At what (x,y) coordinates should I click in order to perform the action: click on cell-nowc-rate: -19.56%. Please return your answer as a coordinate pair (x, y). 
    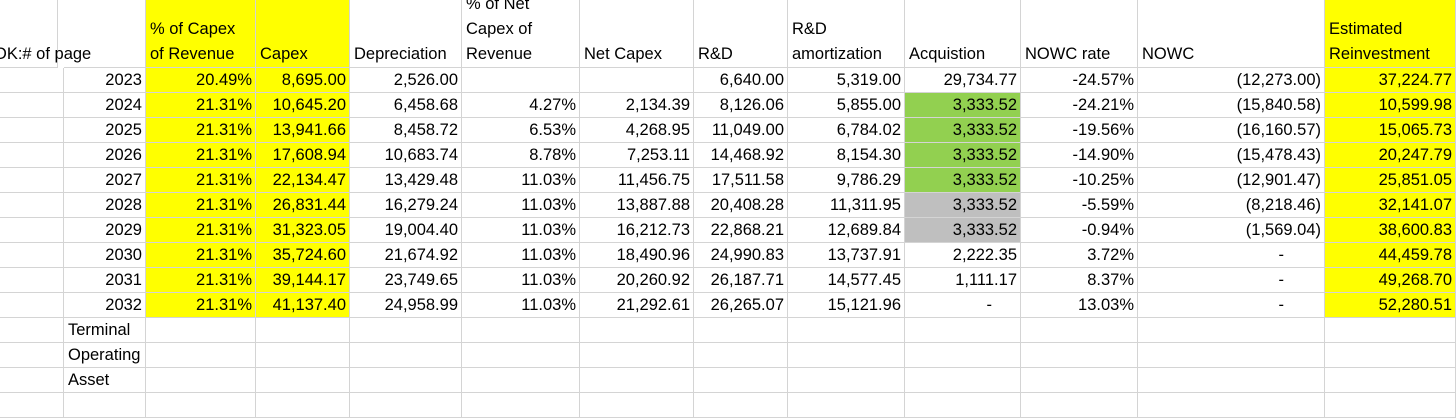
    Looking at the image, I should click on (1079, 130).